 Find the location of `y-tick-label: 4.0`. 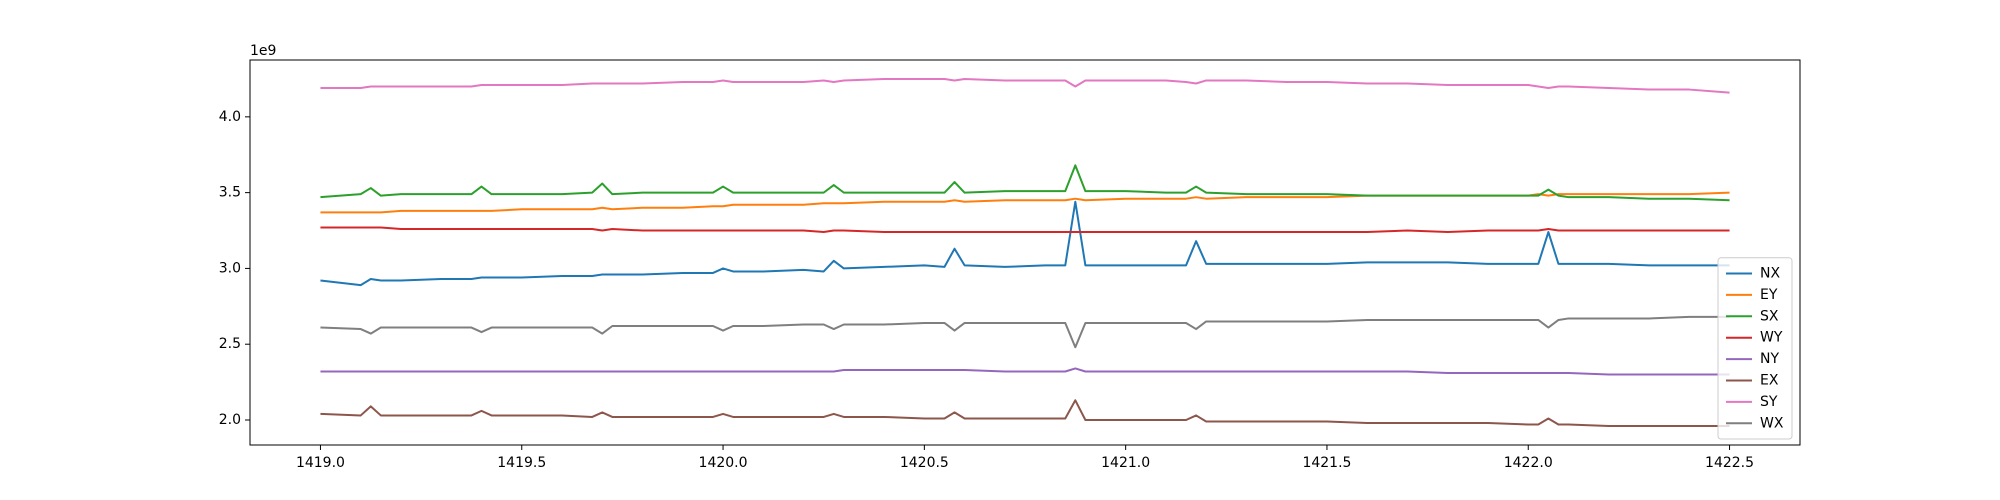

y-tick-label: 4.0 is located at coordinates (230, 117).